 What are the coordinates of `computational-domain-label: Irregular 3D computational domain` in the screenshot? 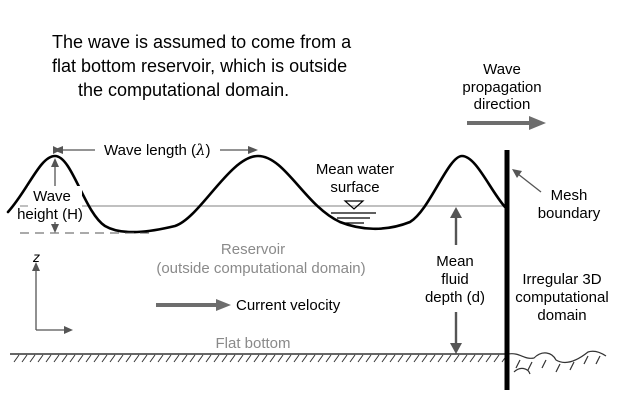 It's located at (561, 297).